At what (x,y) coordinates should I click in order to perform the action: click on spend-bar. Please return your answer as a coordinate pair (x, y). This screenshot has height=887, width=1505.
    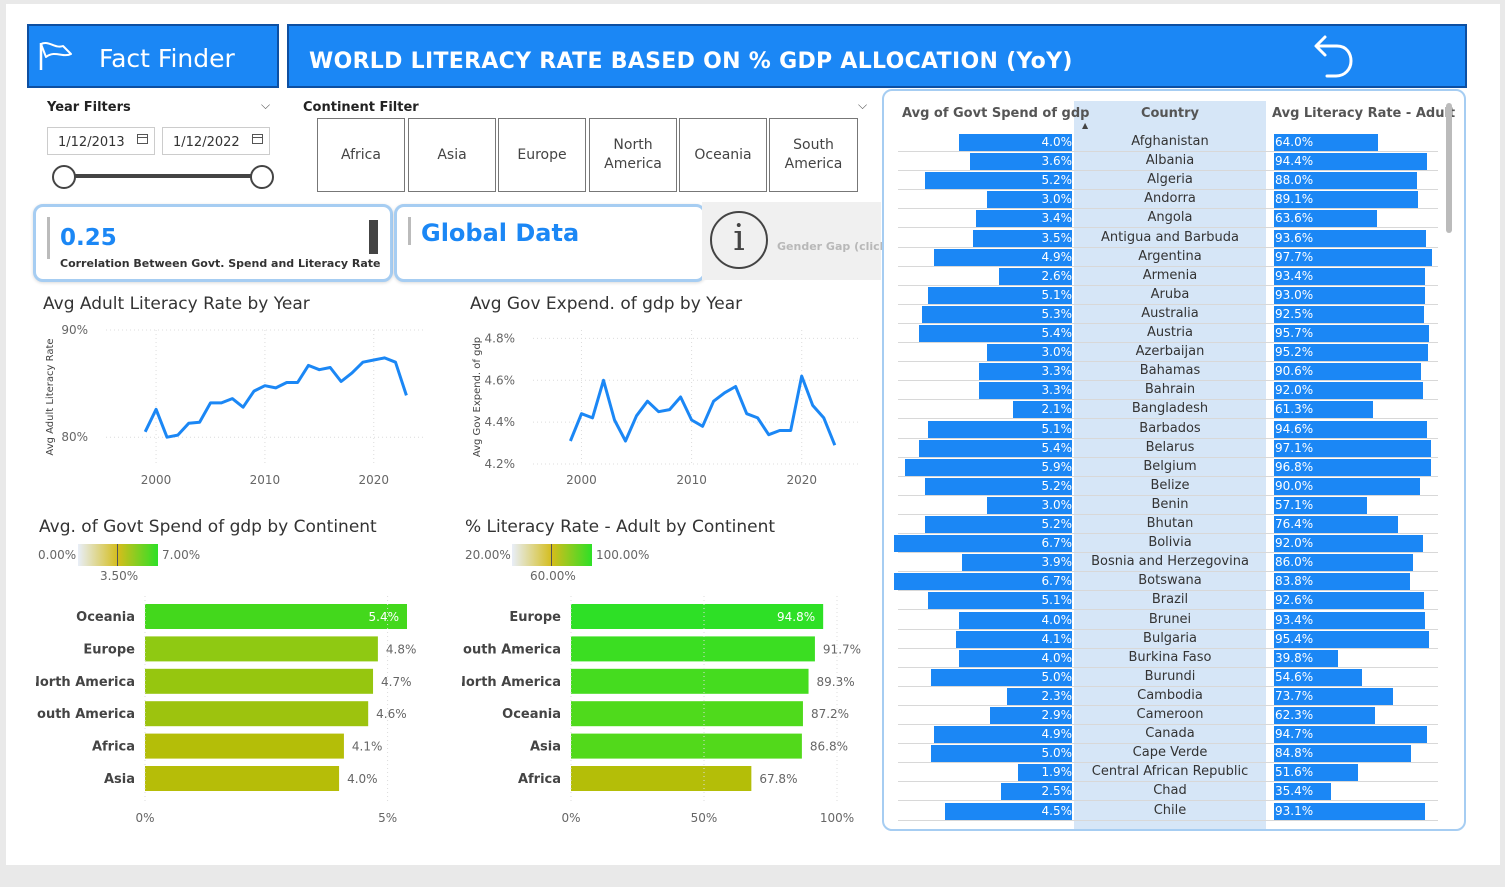
    Looking at the image, I should click on (988, 467).